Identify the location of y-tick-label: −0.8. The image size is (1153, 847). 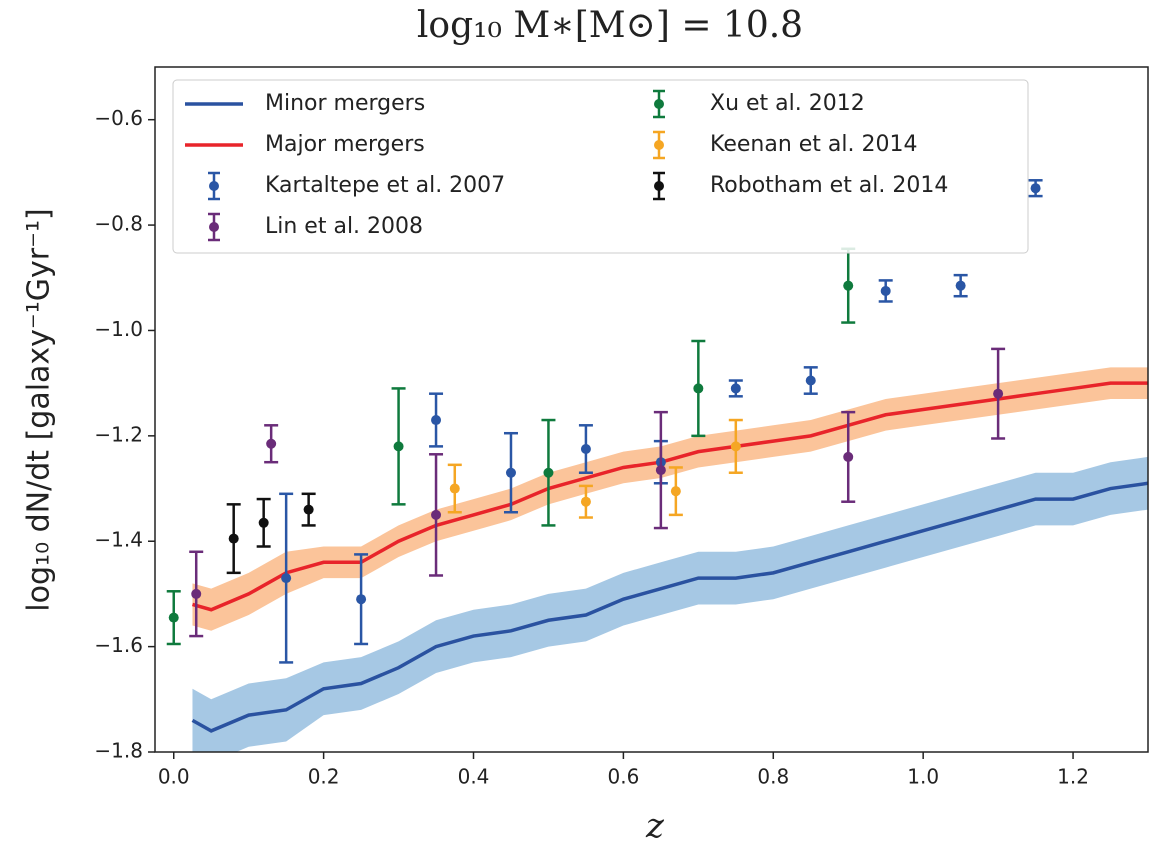
(118, 224).